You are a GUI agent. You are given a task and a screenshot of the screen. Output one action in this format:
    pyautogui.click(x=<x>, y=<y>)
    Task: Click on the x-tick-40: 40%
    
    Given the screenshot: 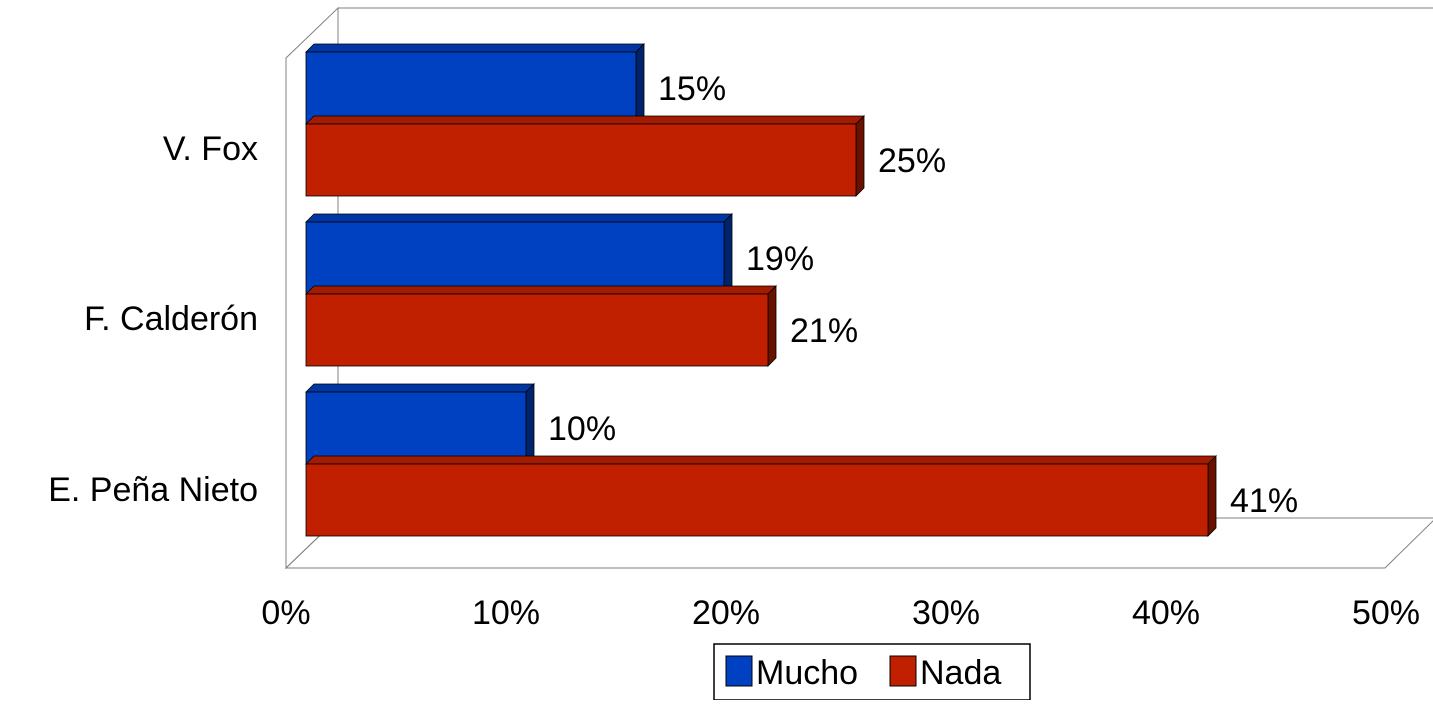 What is the action you would take?
    pyautogui.click(x=1166, y=613)
    